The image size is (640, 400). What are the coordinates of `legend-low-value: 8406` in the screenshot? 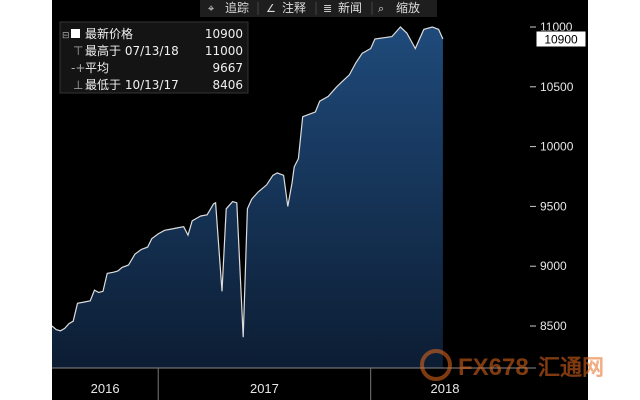 It's located at (227, 85).